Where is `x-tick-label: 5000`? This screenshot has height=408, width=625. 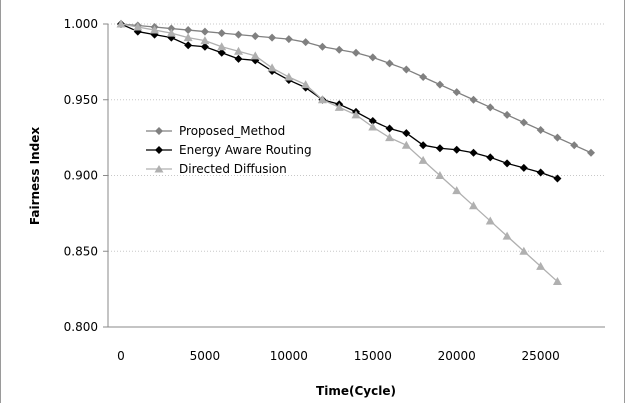
x-tick-label: 5000 is located at coordinates (205, 356).